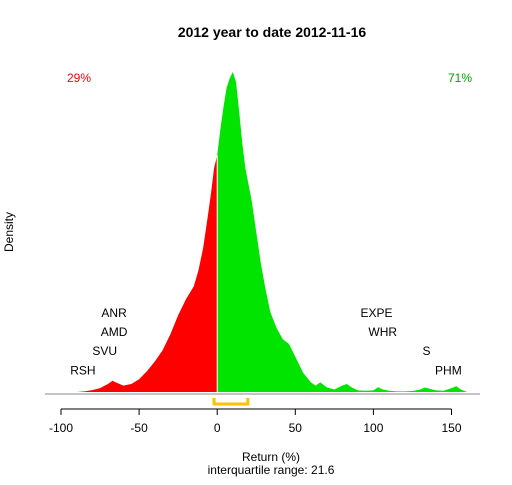  What do you see at coordinates (382, 332) in the screenshot?
I see `ticker-label: WHR` at bounding box center [382, 332].